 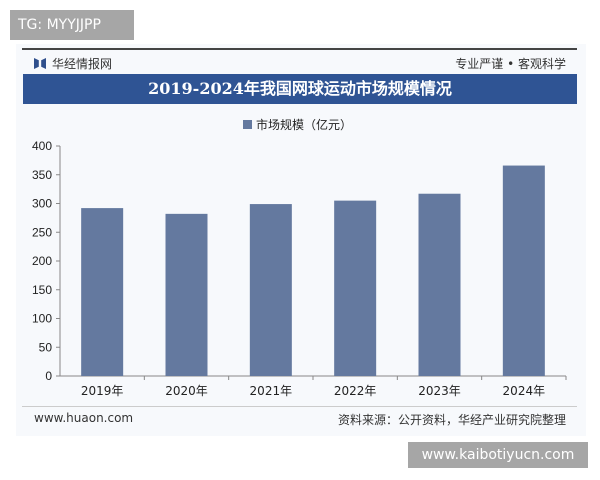 What do you see at coordinates (84, 418) in the screenshot?
I see `footer-site: www.huaon.com` at bounding box center [84, 418].